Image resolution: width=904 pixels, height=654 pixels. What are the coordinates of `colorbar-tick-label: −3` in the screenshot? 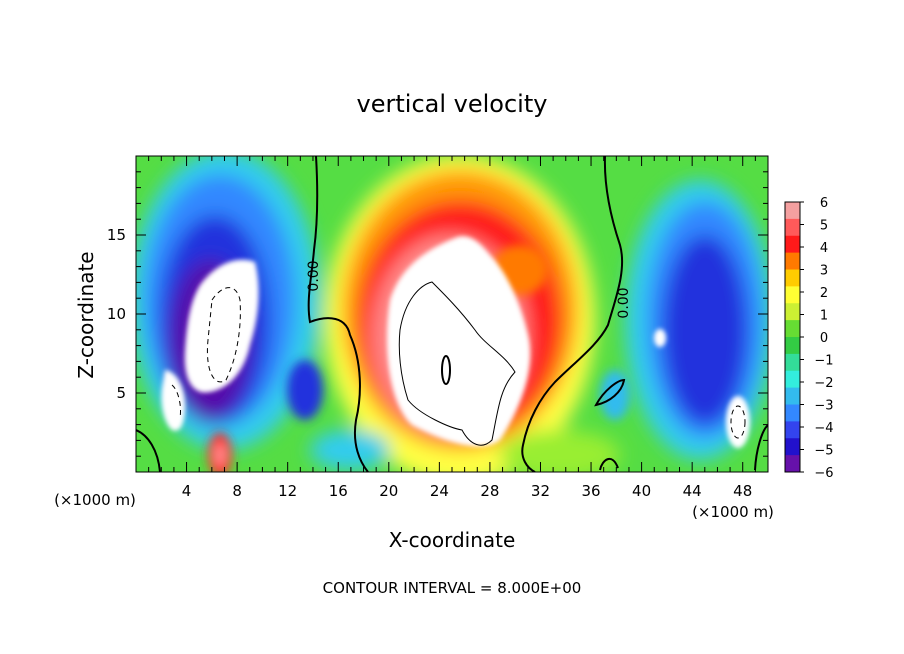 It's located at (823, 406).